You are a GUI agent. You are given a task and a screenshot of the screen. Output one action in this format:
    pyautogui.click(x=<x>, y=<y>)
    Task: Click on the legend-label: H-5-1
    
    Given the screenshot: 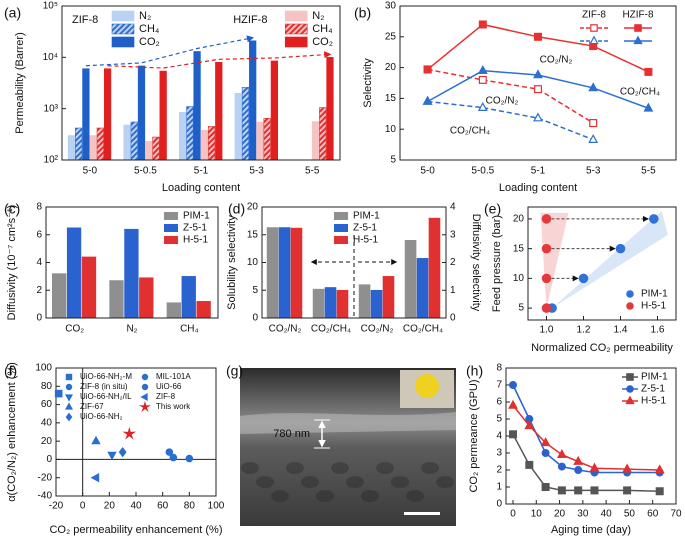 What is the action you would take?
    pyautogui.click(x=653, y=401)
    